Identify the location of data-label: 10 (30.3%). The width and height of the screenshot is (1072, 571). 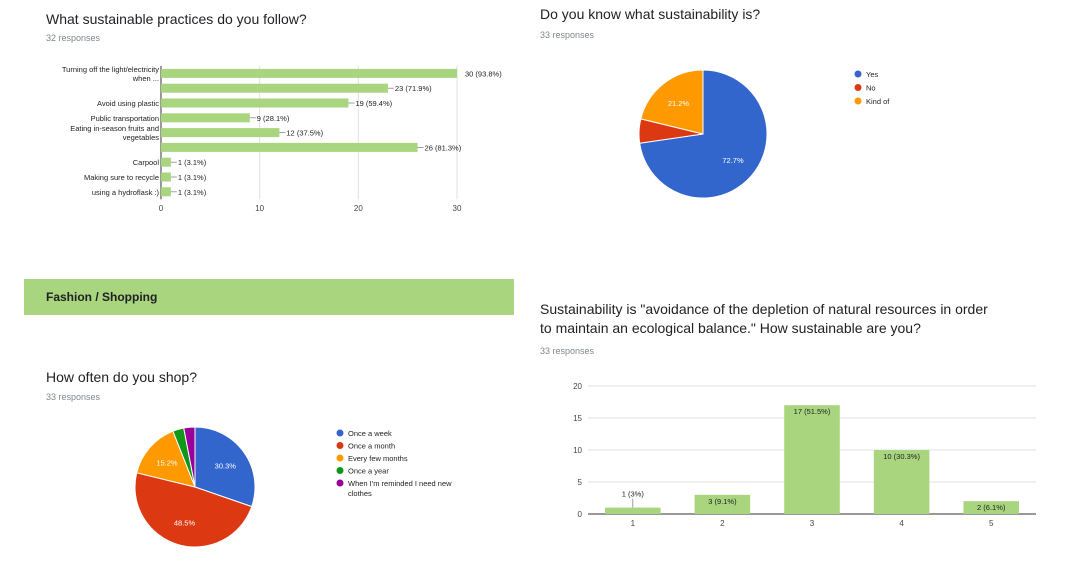
(901, 456).